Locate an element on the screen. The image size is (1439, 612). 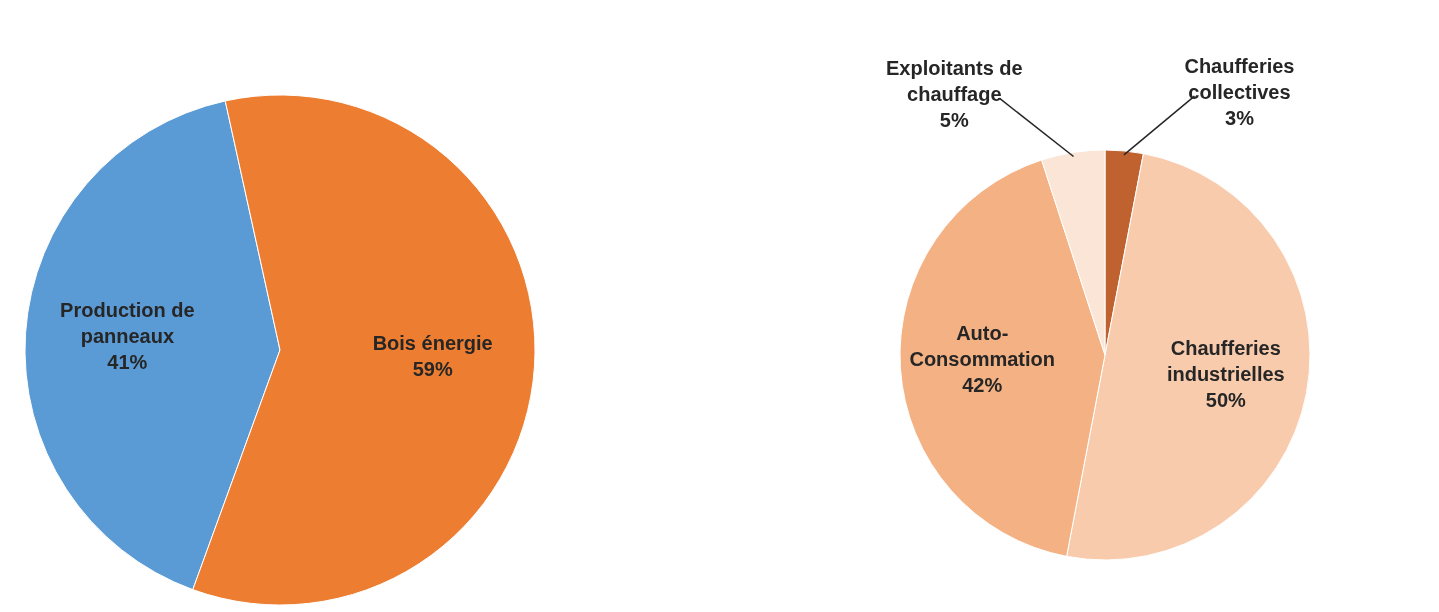
data-label: 42% is located at coordinates (982, 384).